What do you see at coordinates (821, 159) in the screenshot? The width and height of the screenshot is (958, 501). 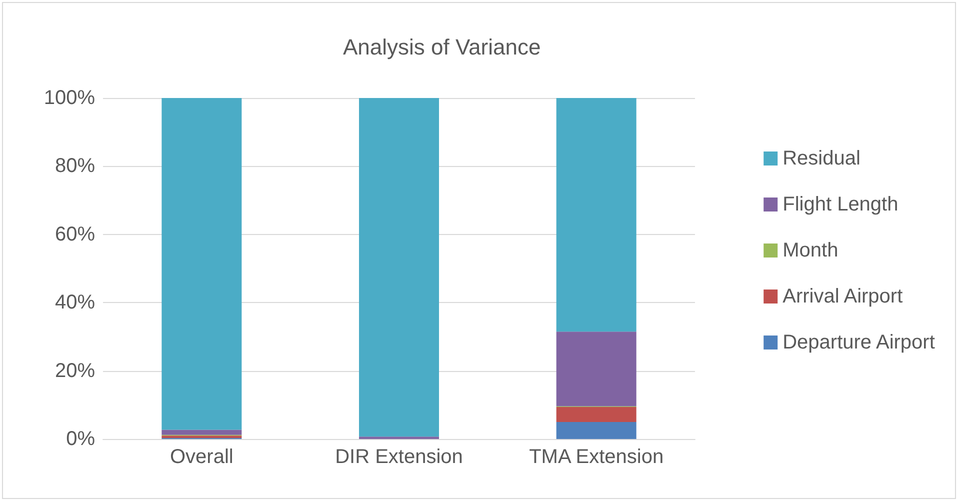 I see `legend-label: Residual` at bounding box center [821, 159].